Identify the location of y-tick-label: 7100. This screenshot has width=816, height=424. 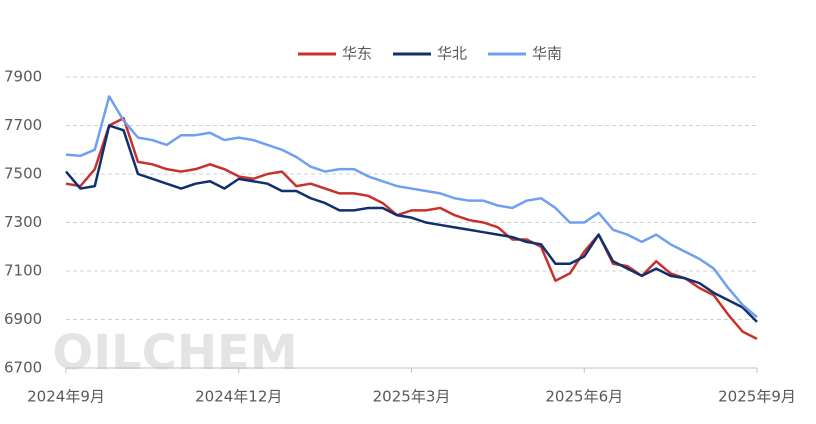
(23, 271).